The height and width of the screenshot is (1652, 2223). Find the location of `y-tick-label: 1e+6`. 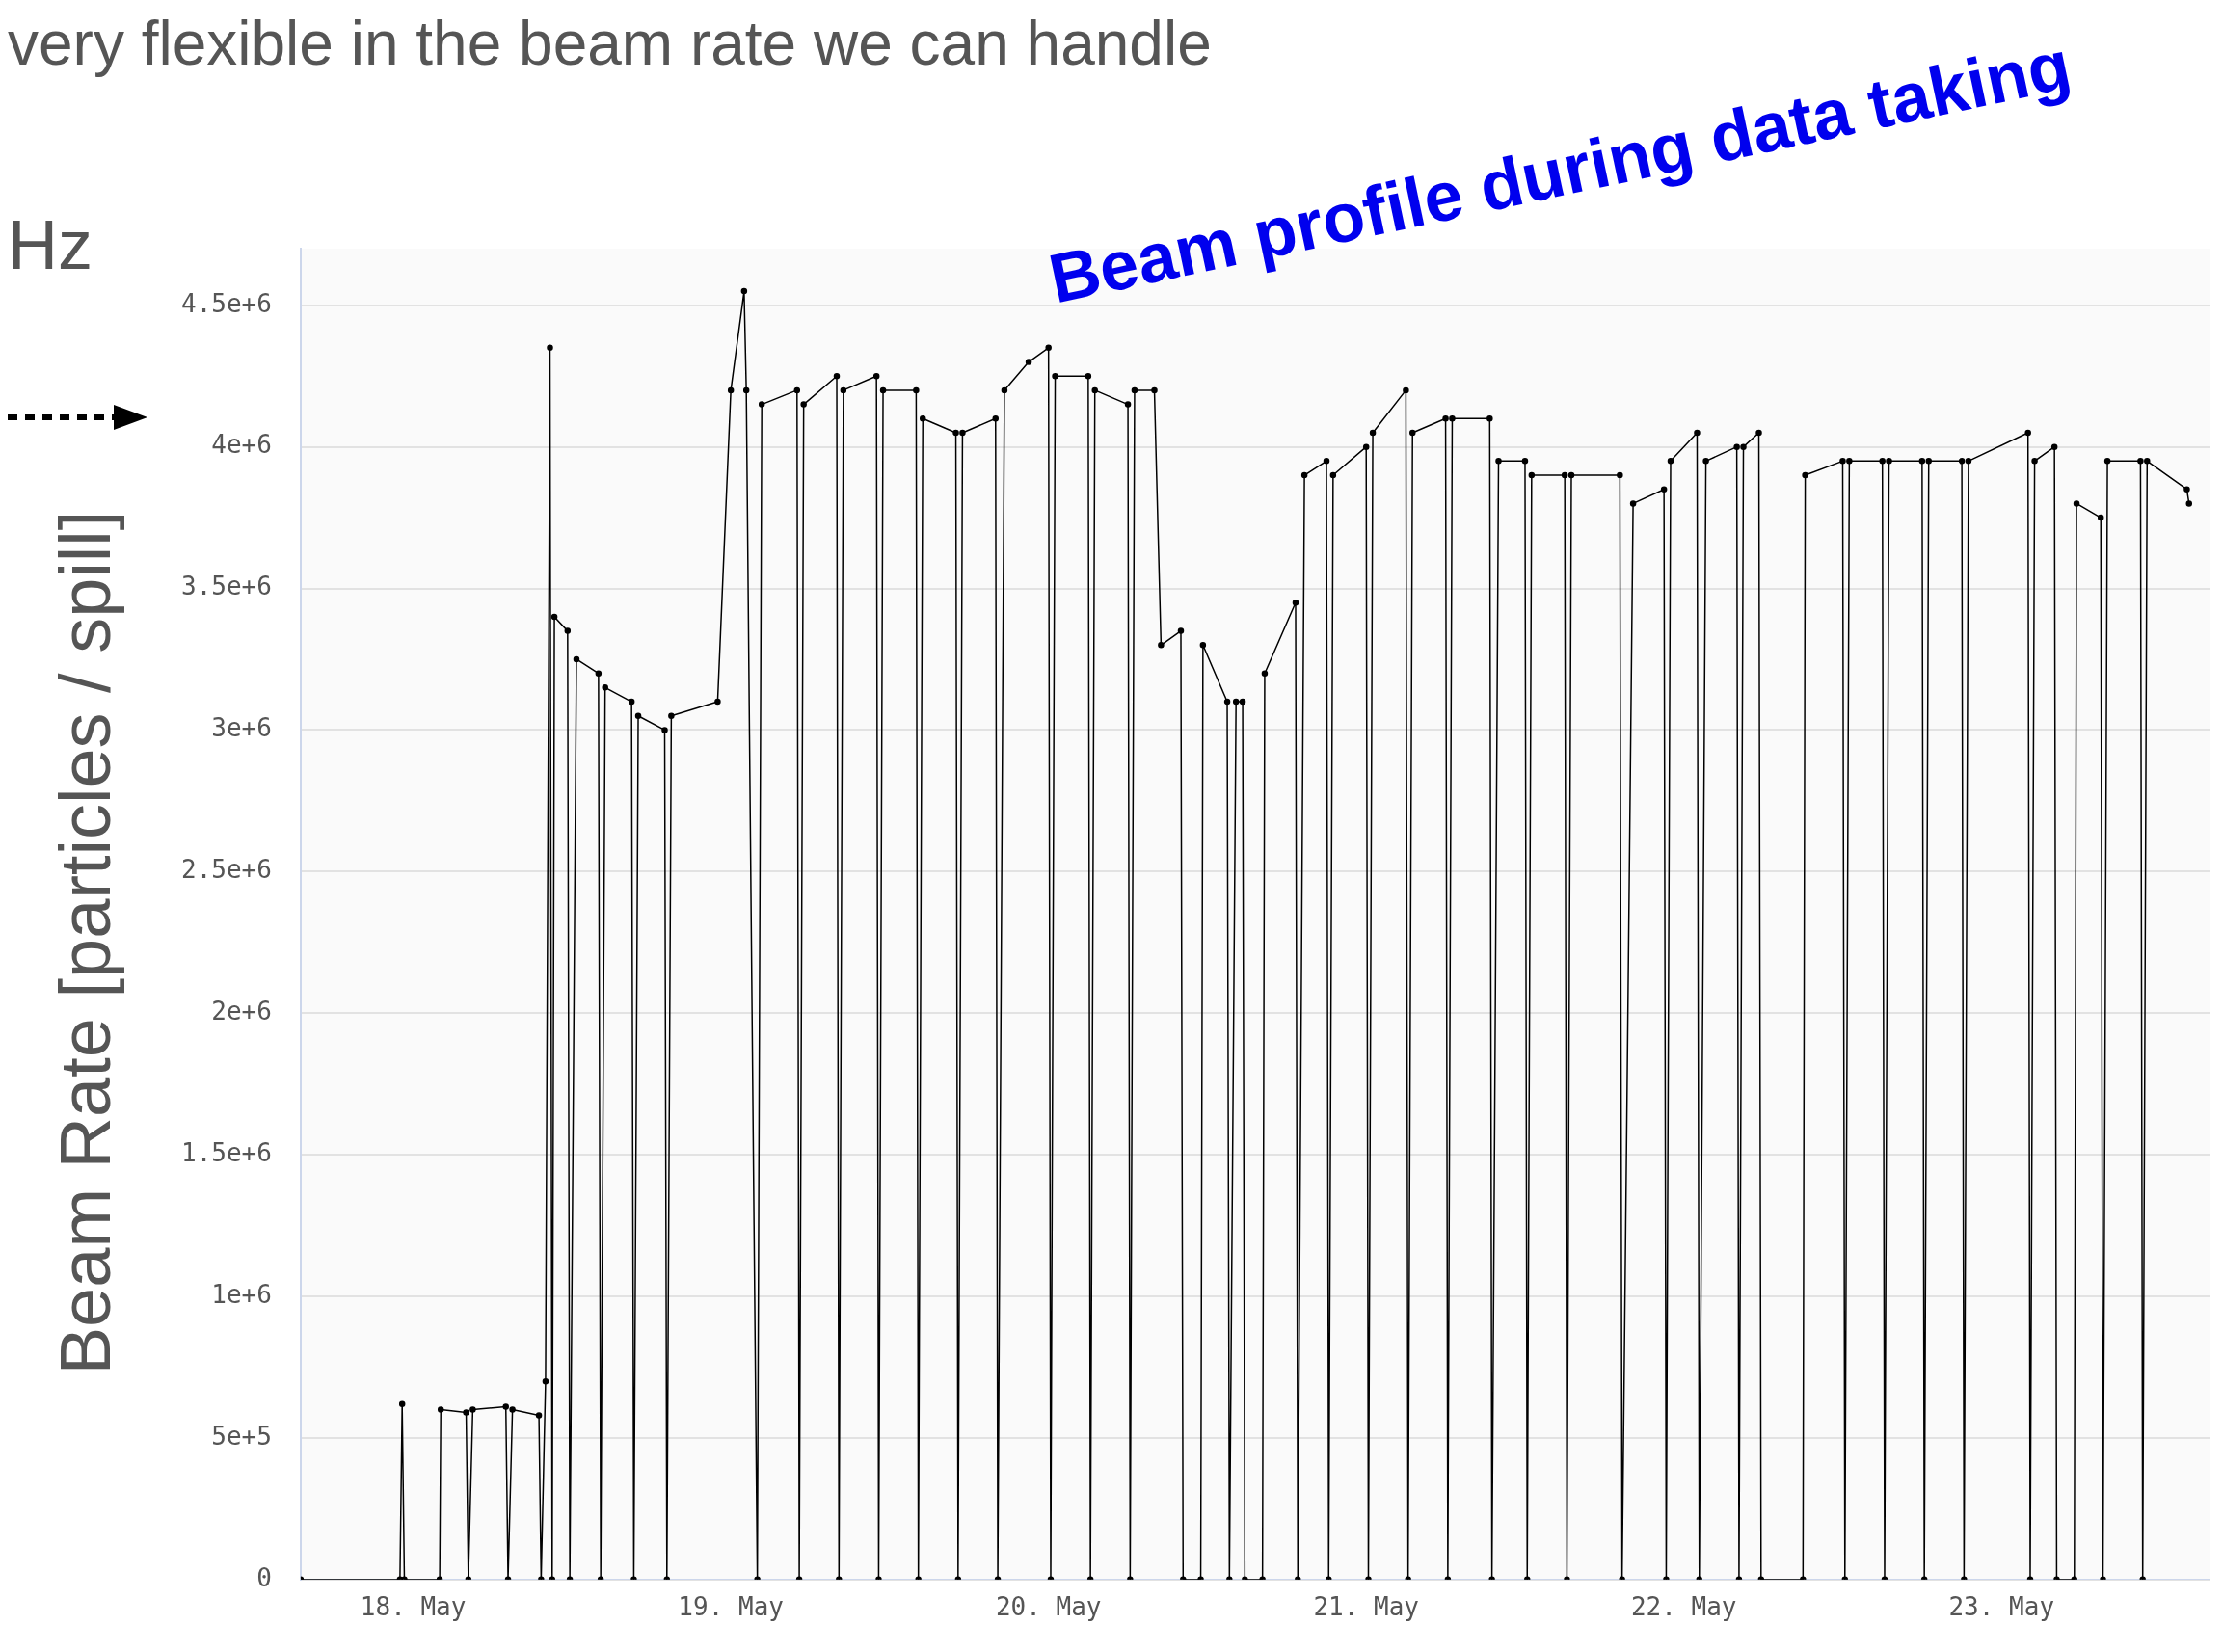

y-tick-label: 1e+6 is located at coordinates (241, 1294).